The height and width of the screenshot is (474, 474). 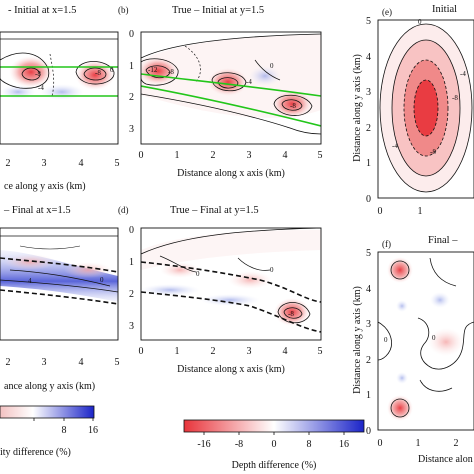 I want to click on panel-e-y-axis-label: Distance along y axis (km), so click(x=357, y=108).